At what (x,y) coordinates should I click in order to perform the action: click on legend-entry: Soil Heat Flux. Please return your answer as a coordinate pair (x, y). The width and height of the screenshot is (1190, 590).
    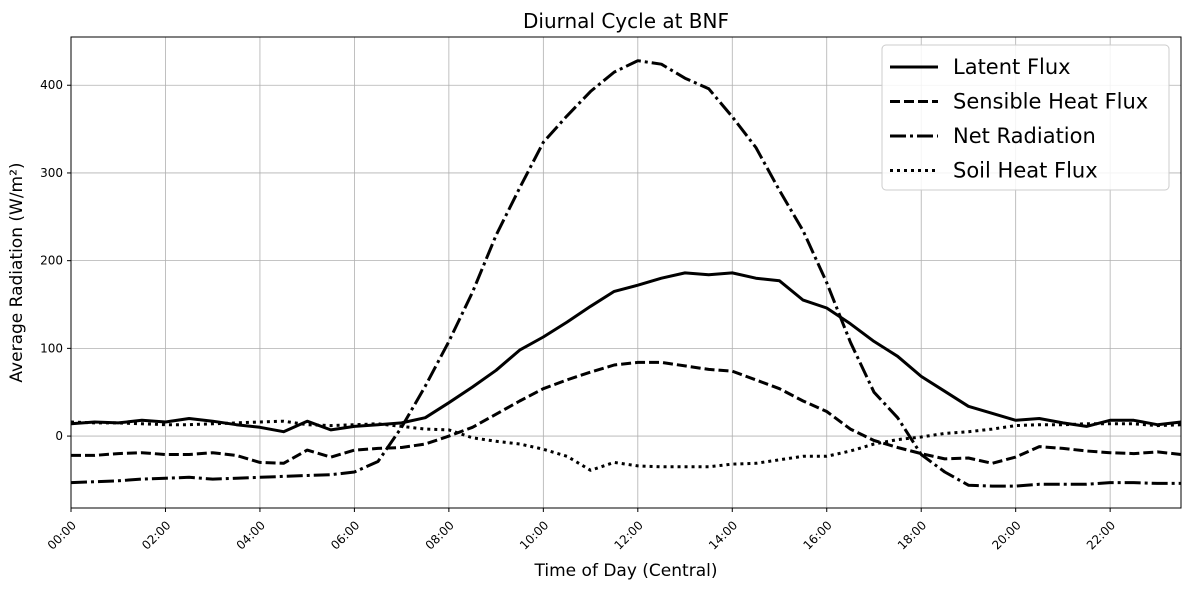
    Looking at the image, I should click on (1025, 171).